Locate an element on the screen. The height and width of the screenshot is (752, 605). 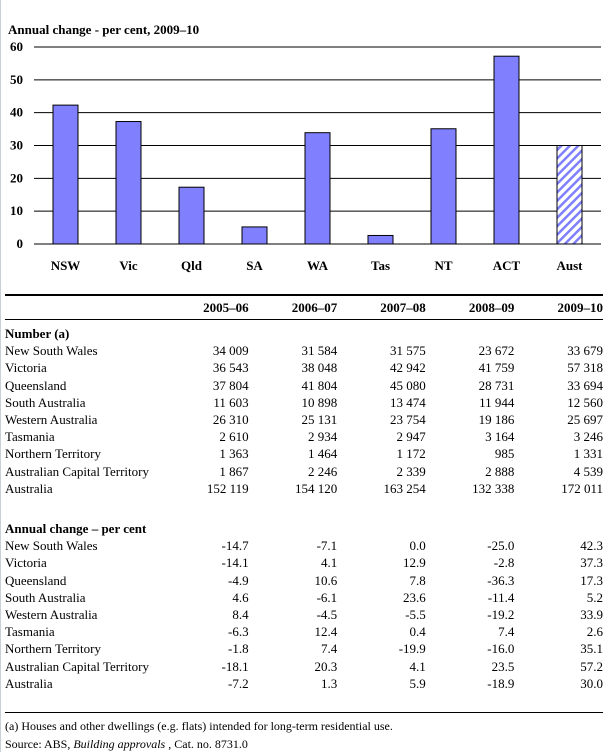
table-cell: -19.2 is located at coordinates (501, 615).